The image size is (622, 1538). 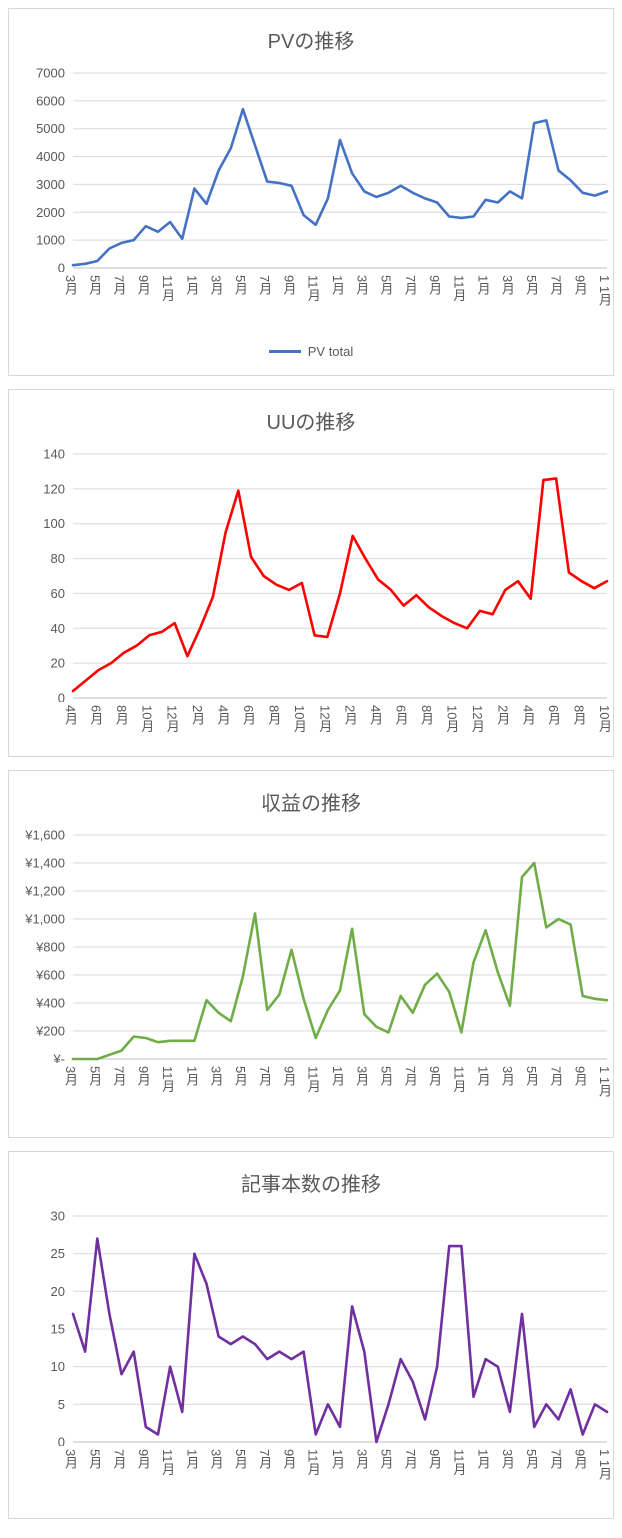 I want to click on y-axis-label: ¥800, so click(x=50, y=947).